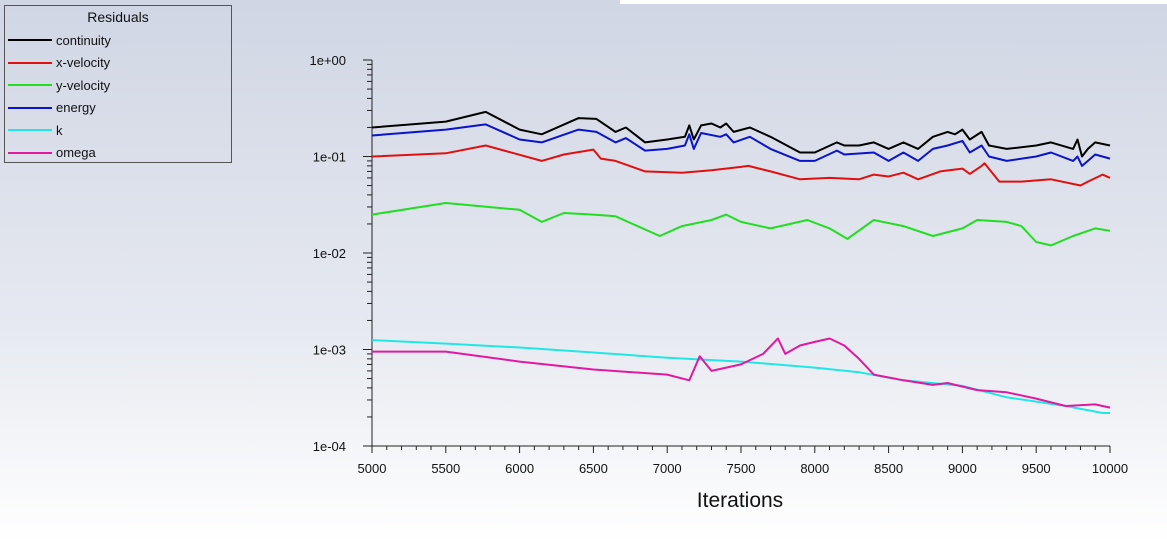 This screenshot has height=543, width=1167. I want to click on series-line-continuity, so click(741, 134).